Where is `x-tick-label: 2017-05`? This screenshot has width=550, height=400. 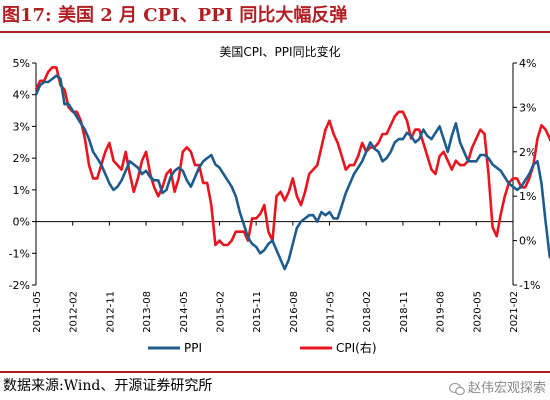 x-tick-label: 2017-05 is located at coordinates (331, 312).